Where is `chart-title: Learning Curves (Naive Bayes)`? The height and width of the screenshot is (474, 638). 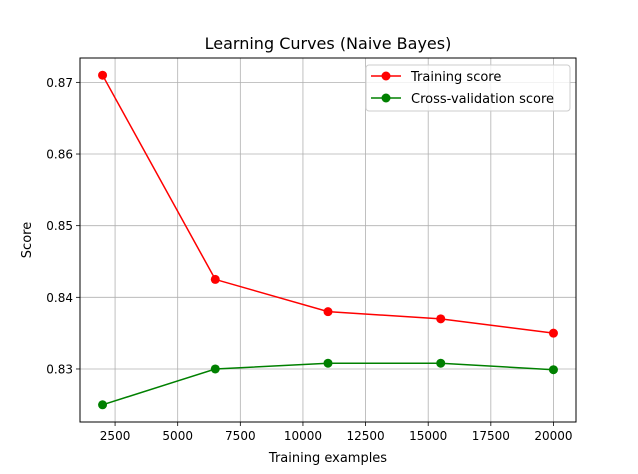 chart-title: Learning Curves (Naive Bayes) is located at coordinates (328, 43).